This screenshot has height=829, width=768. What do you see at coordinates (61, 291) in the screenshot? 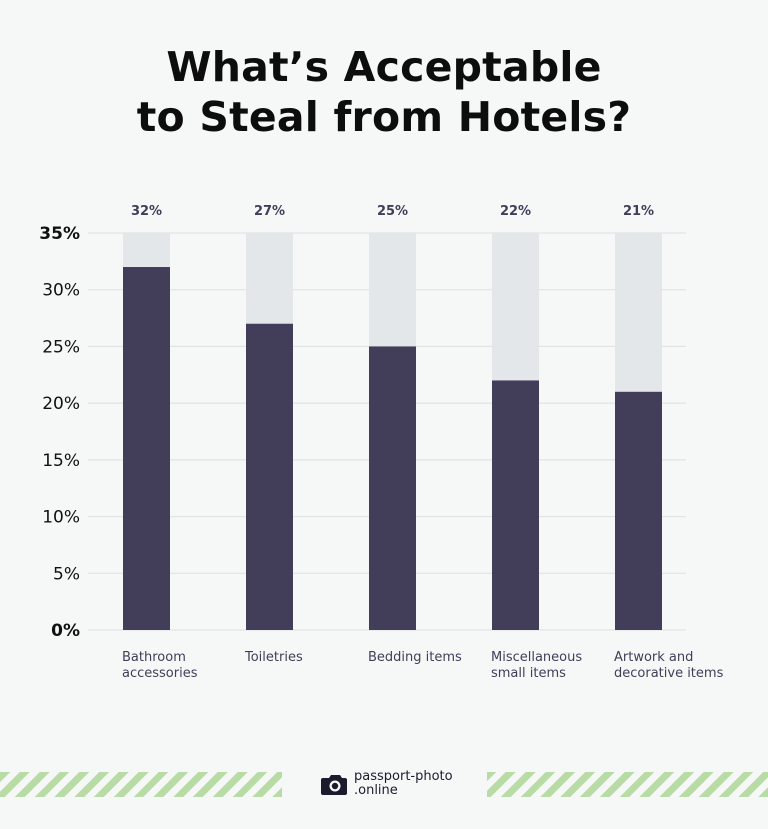
I see `y-tick-label: 30%` at bounding box center [61, 291].